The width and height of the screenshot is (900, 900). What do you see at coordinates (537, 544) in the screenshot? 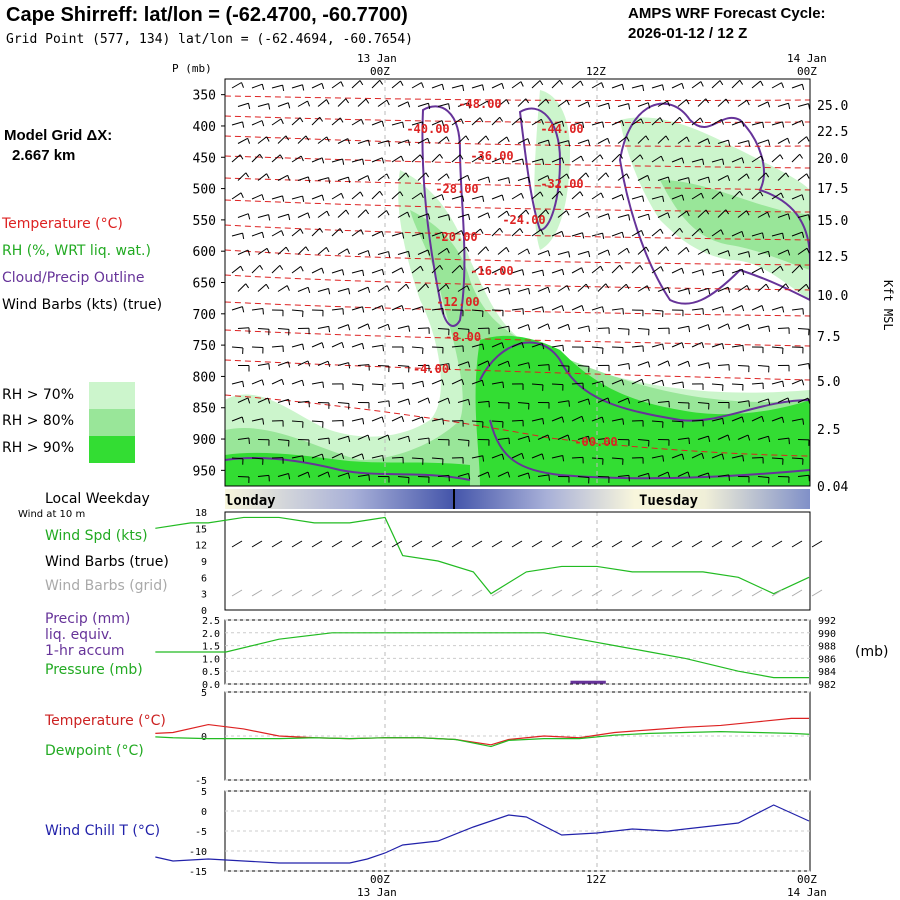
I see `wind-barb-true` at bounding box center [537, 544].